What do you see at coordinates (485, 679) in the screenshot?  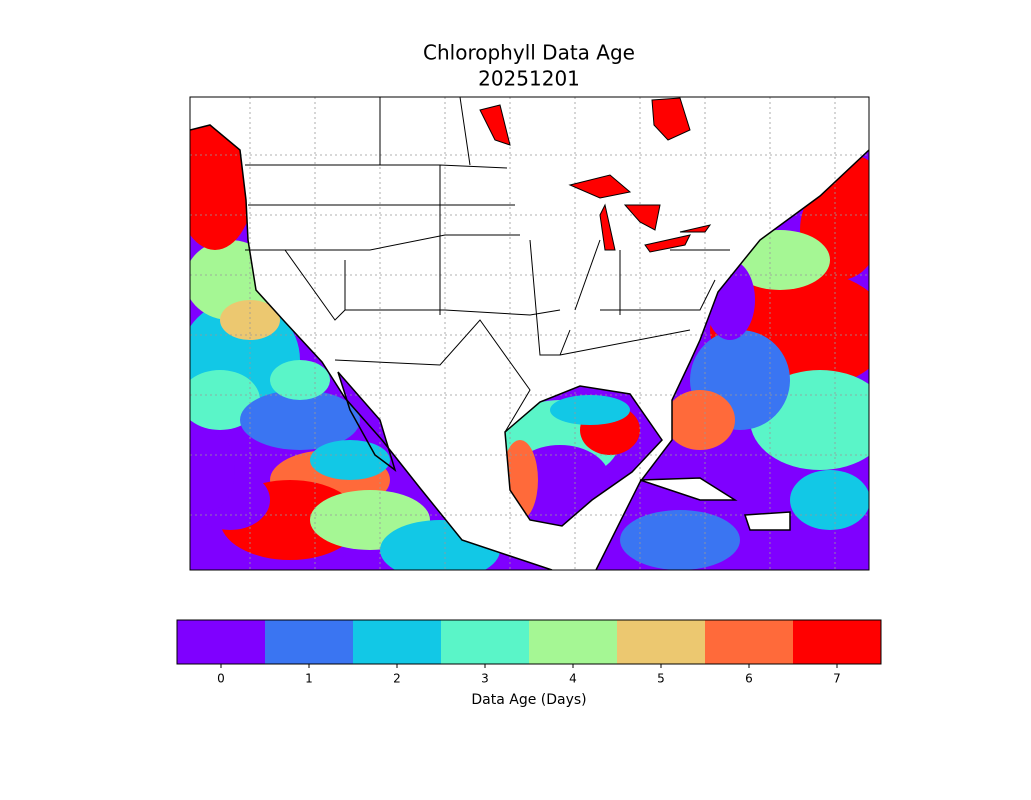 I see `colorbar-tick-label: 3` at bounding box center [485, 679].